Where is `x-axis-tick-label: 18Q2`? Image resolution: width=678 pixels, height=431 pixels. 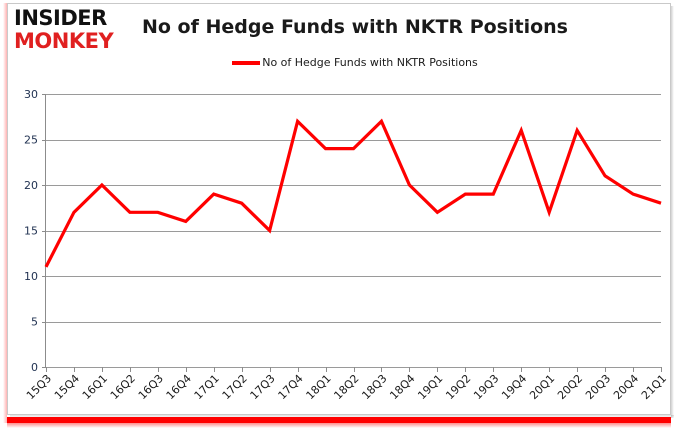 x-axis-tick-label: 18Q2 is located at coordinates (346, 387).